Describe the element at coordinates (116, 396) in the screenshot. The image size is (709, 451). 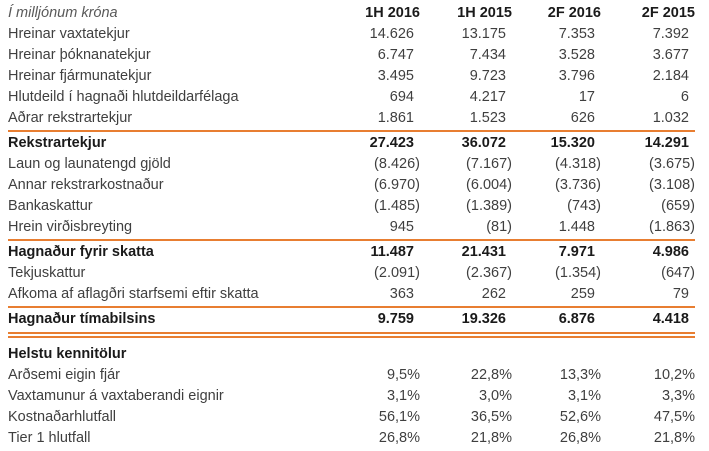
I see `row-label: Vaxtamunur á vaxtaberandi eignir` at that location.